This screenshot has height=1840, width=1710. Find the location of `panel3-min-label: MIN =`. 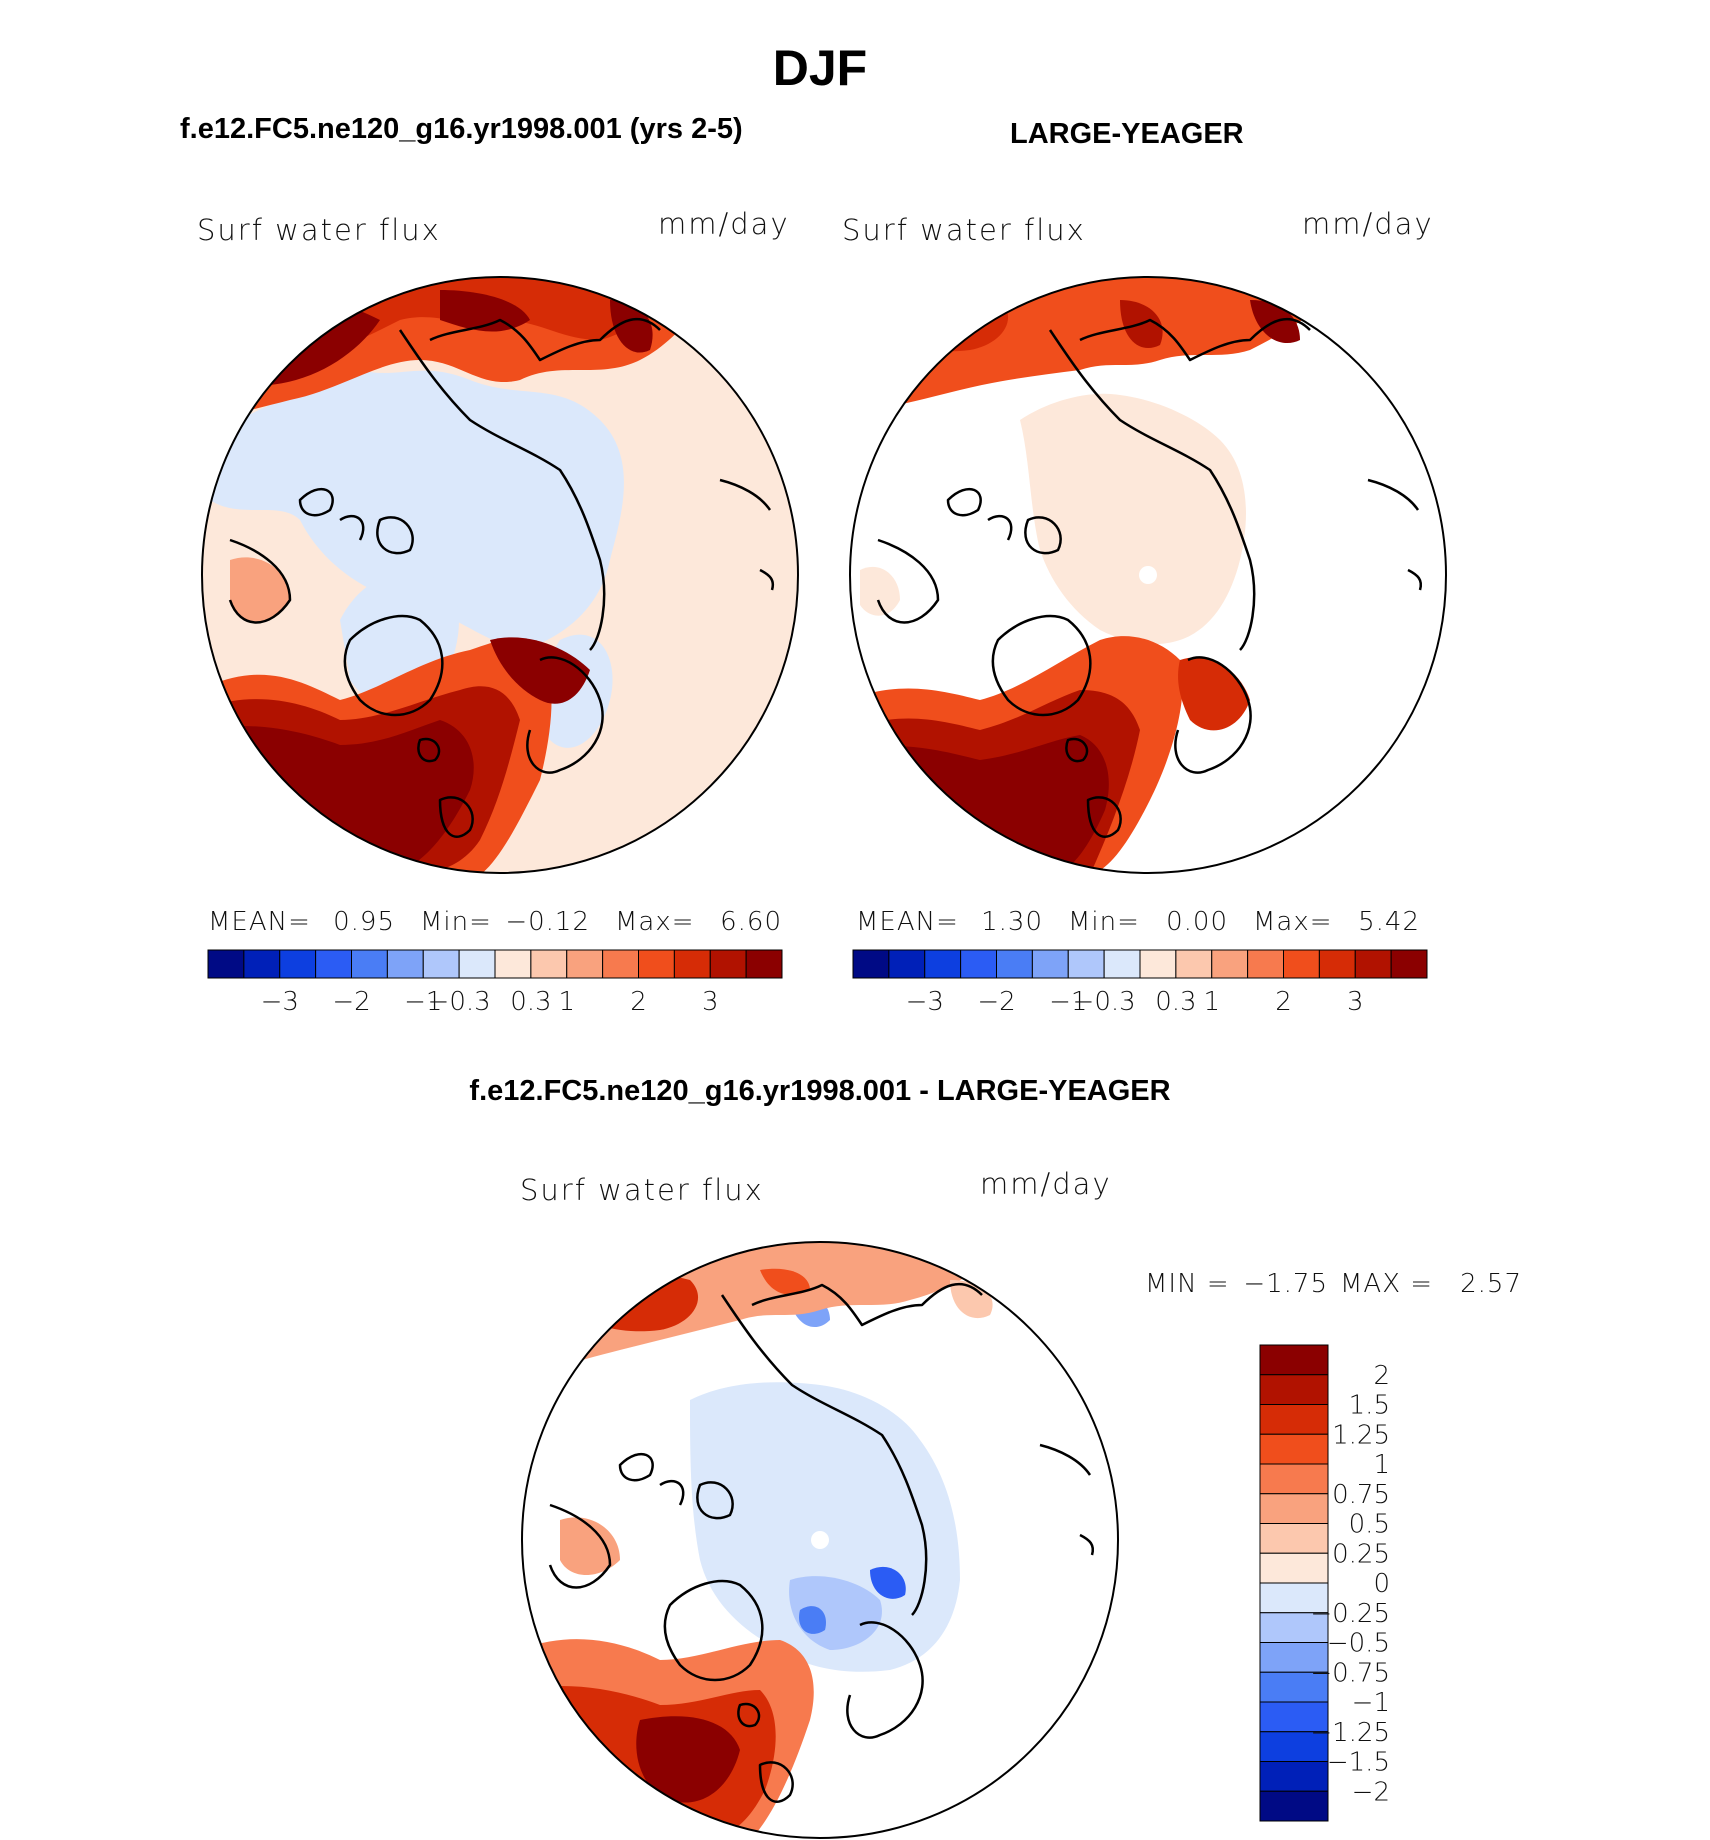

panel3-min-label: MIN = is located at coordinates (1187, 1284).